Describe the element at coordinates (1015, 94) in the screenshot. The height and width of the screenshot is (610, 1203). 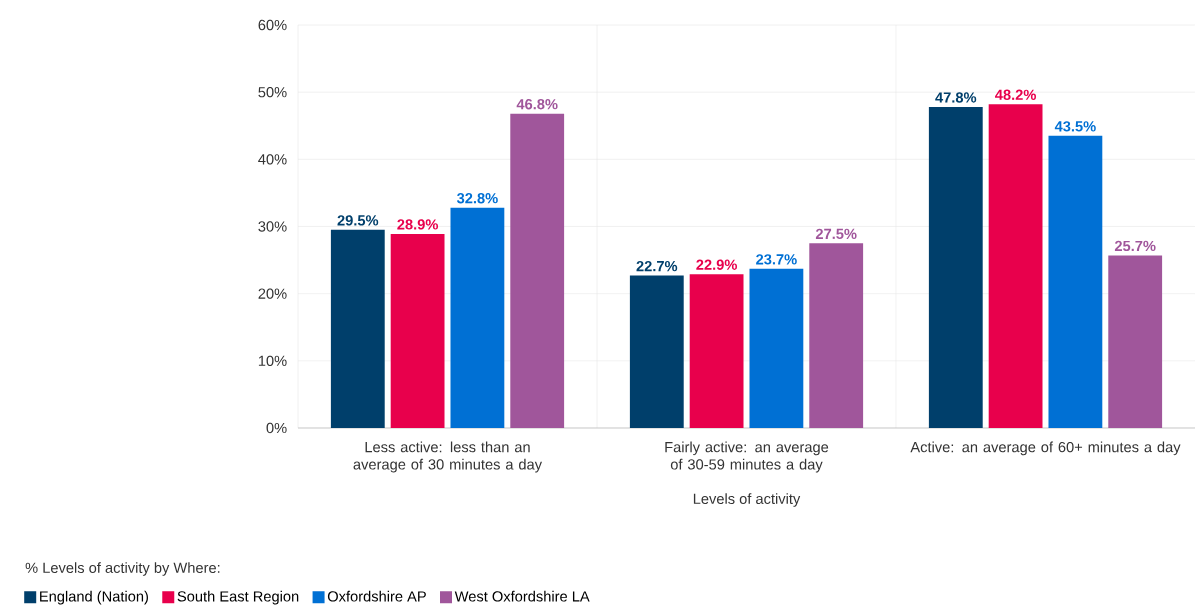
I see `data-label: 48.2%` at that location.